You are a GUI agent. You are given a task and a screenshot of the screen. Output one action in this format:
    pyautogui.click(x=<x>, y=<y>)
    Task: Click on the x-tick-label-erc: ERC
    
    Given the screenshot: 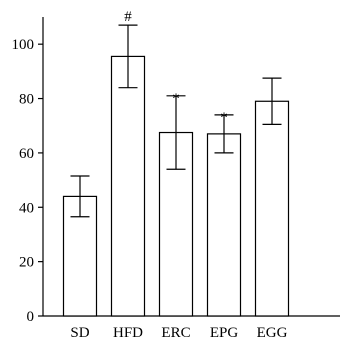 What is the action you would take?
    pyautogui.click(x=175, y=333)
    